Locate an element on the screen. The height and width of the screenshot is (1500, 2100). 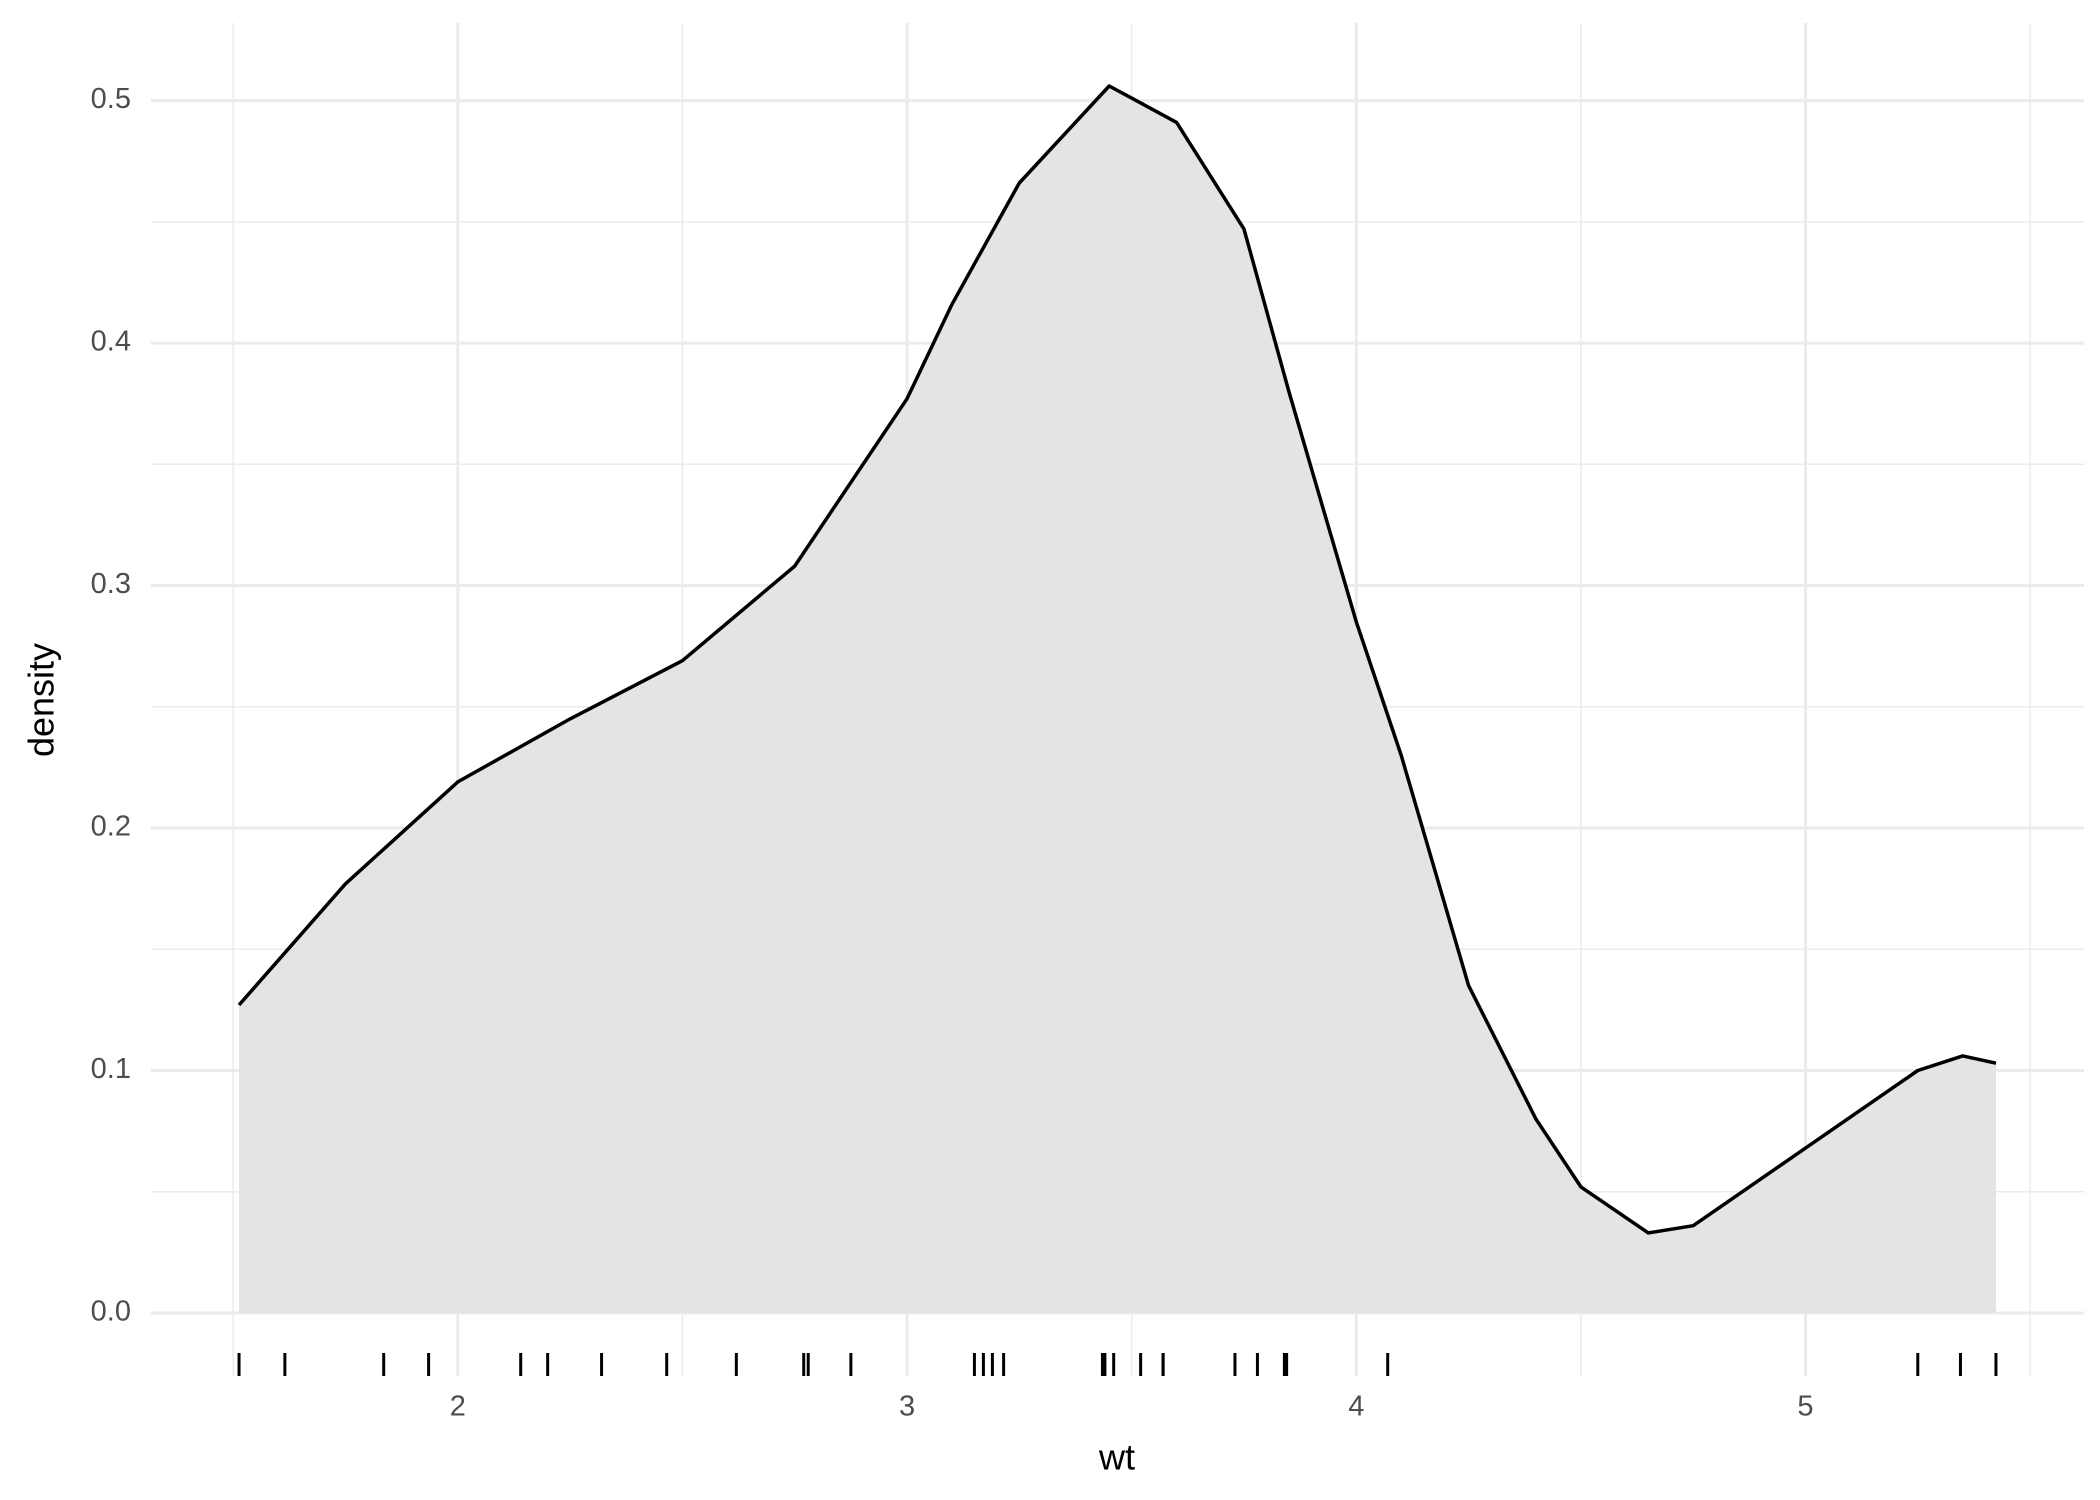
y-tick-label: 0.3 is located at coordinates (111, 584).